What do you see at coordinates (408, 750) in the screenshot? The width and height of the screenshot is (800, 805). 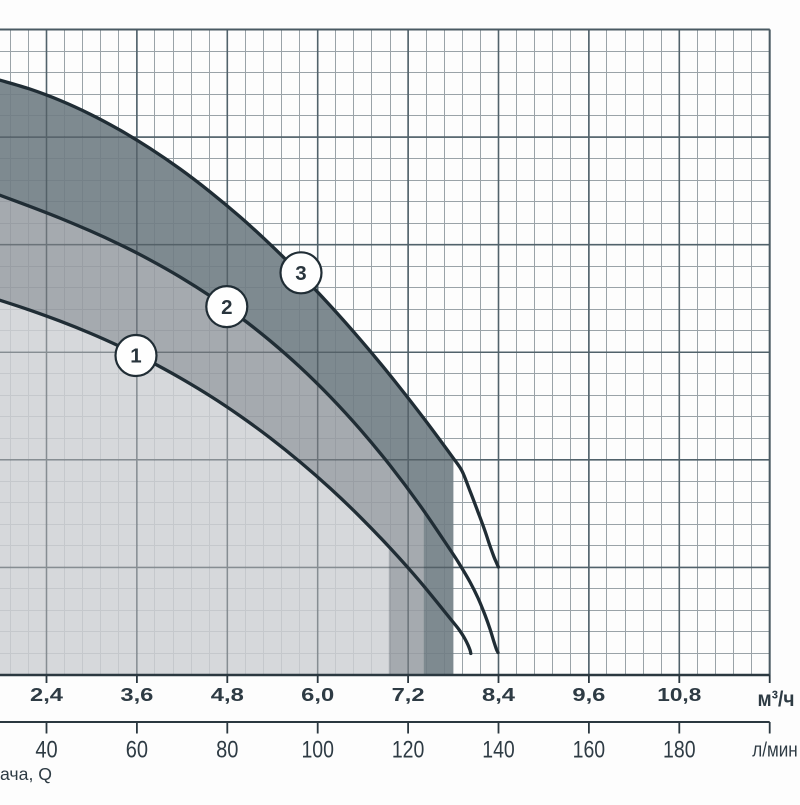 I see `svg-text: 120` at bounding box center [408, 750].